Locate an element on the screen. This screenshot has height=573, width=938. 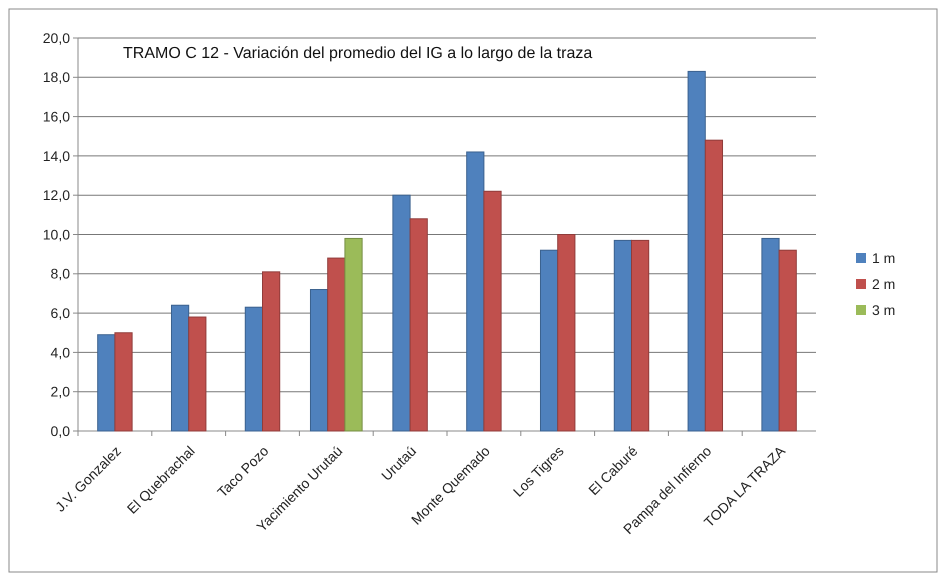
y-tick-label: 10,0 is located at coordinates (56, 234).